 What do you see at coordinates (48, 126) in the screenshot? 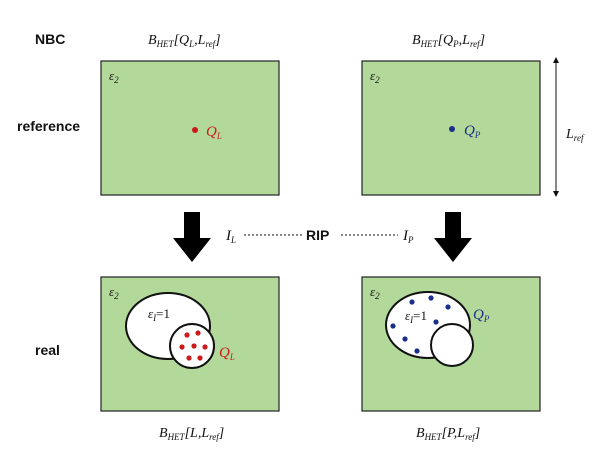
I see `reference-row-label: reference` at bounding box center [48, 126].